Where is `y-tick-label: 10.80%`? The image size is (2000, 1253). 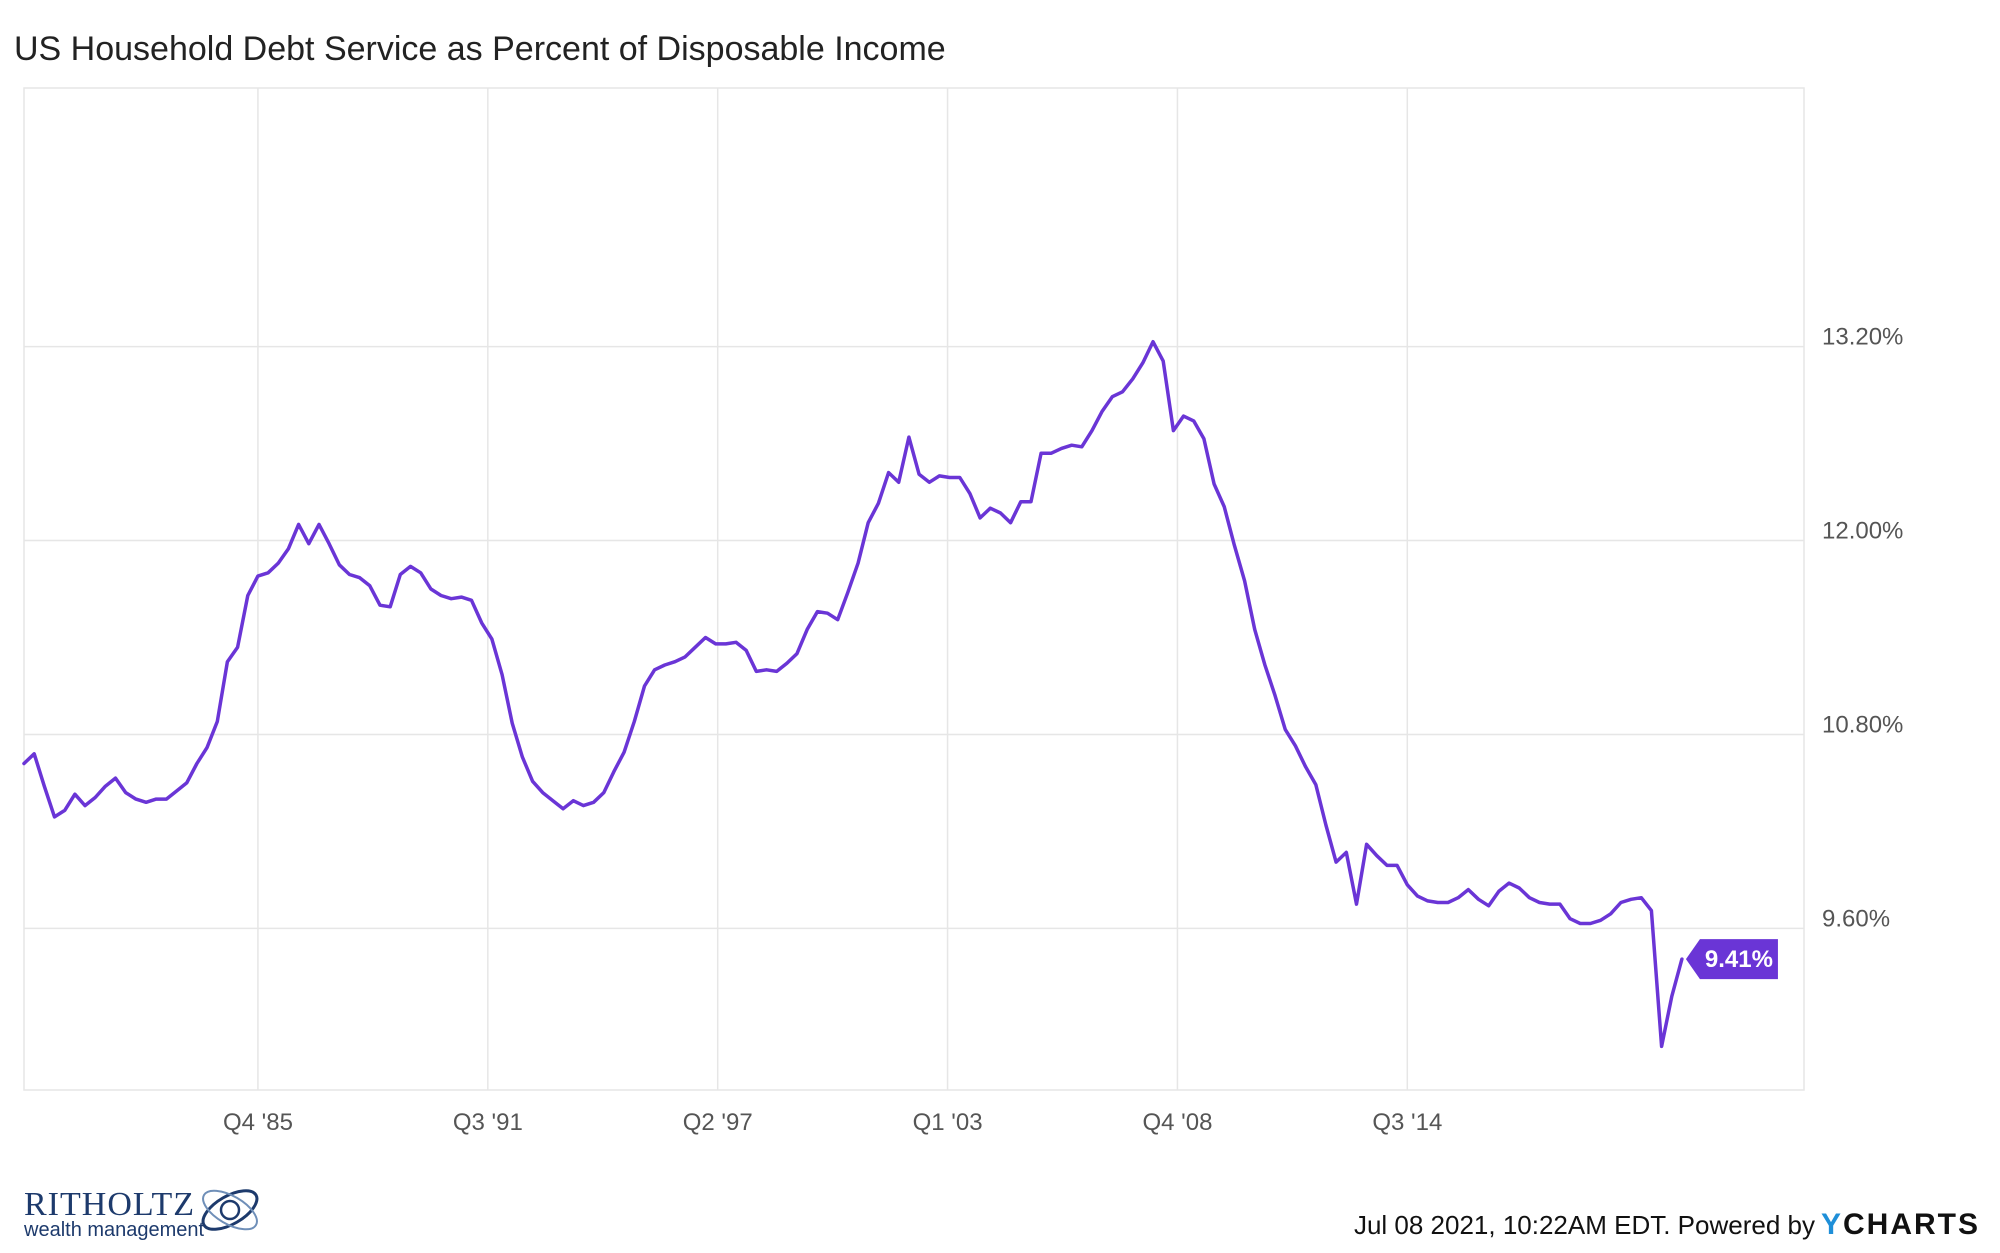 y-tick-label: 10.80% is located at coordinates (1862, 724).